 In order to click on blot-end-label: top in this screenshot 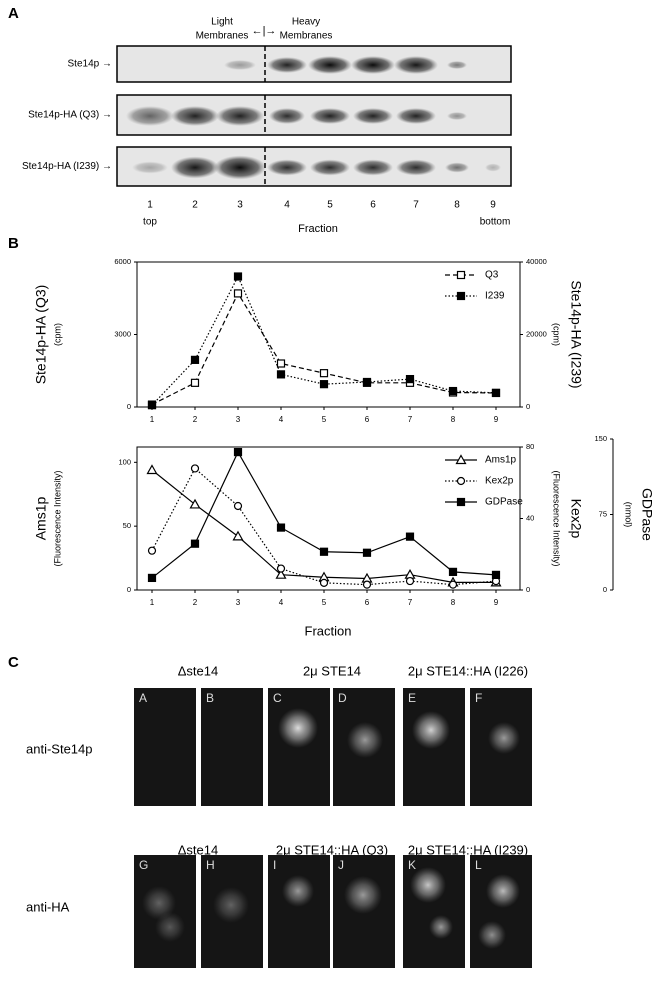, I will do `click(150, 222)`.